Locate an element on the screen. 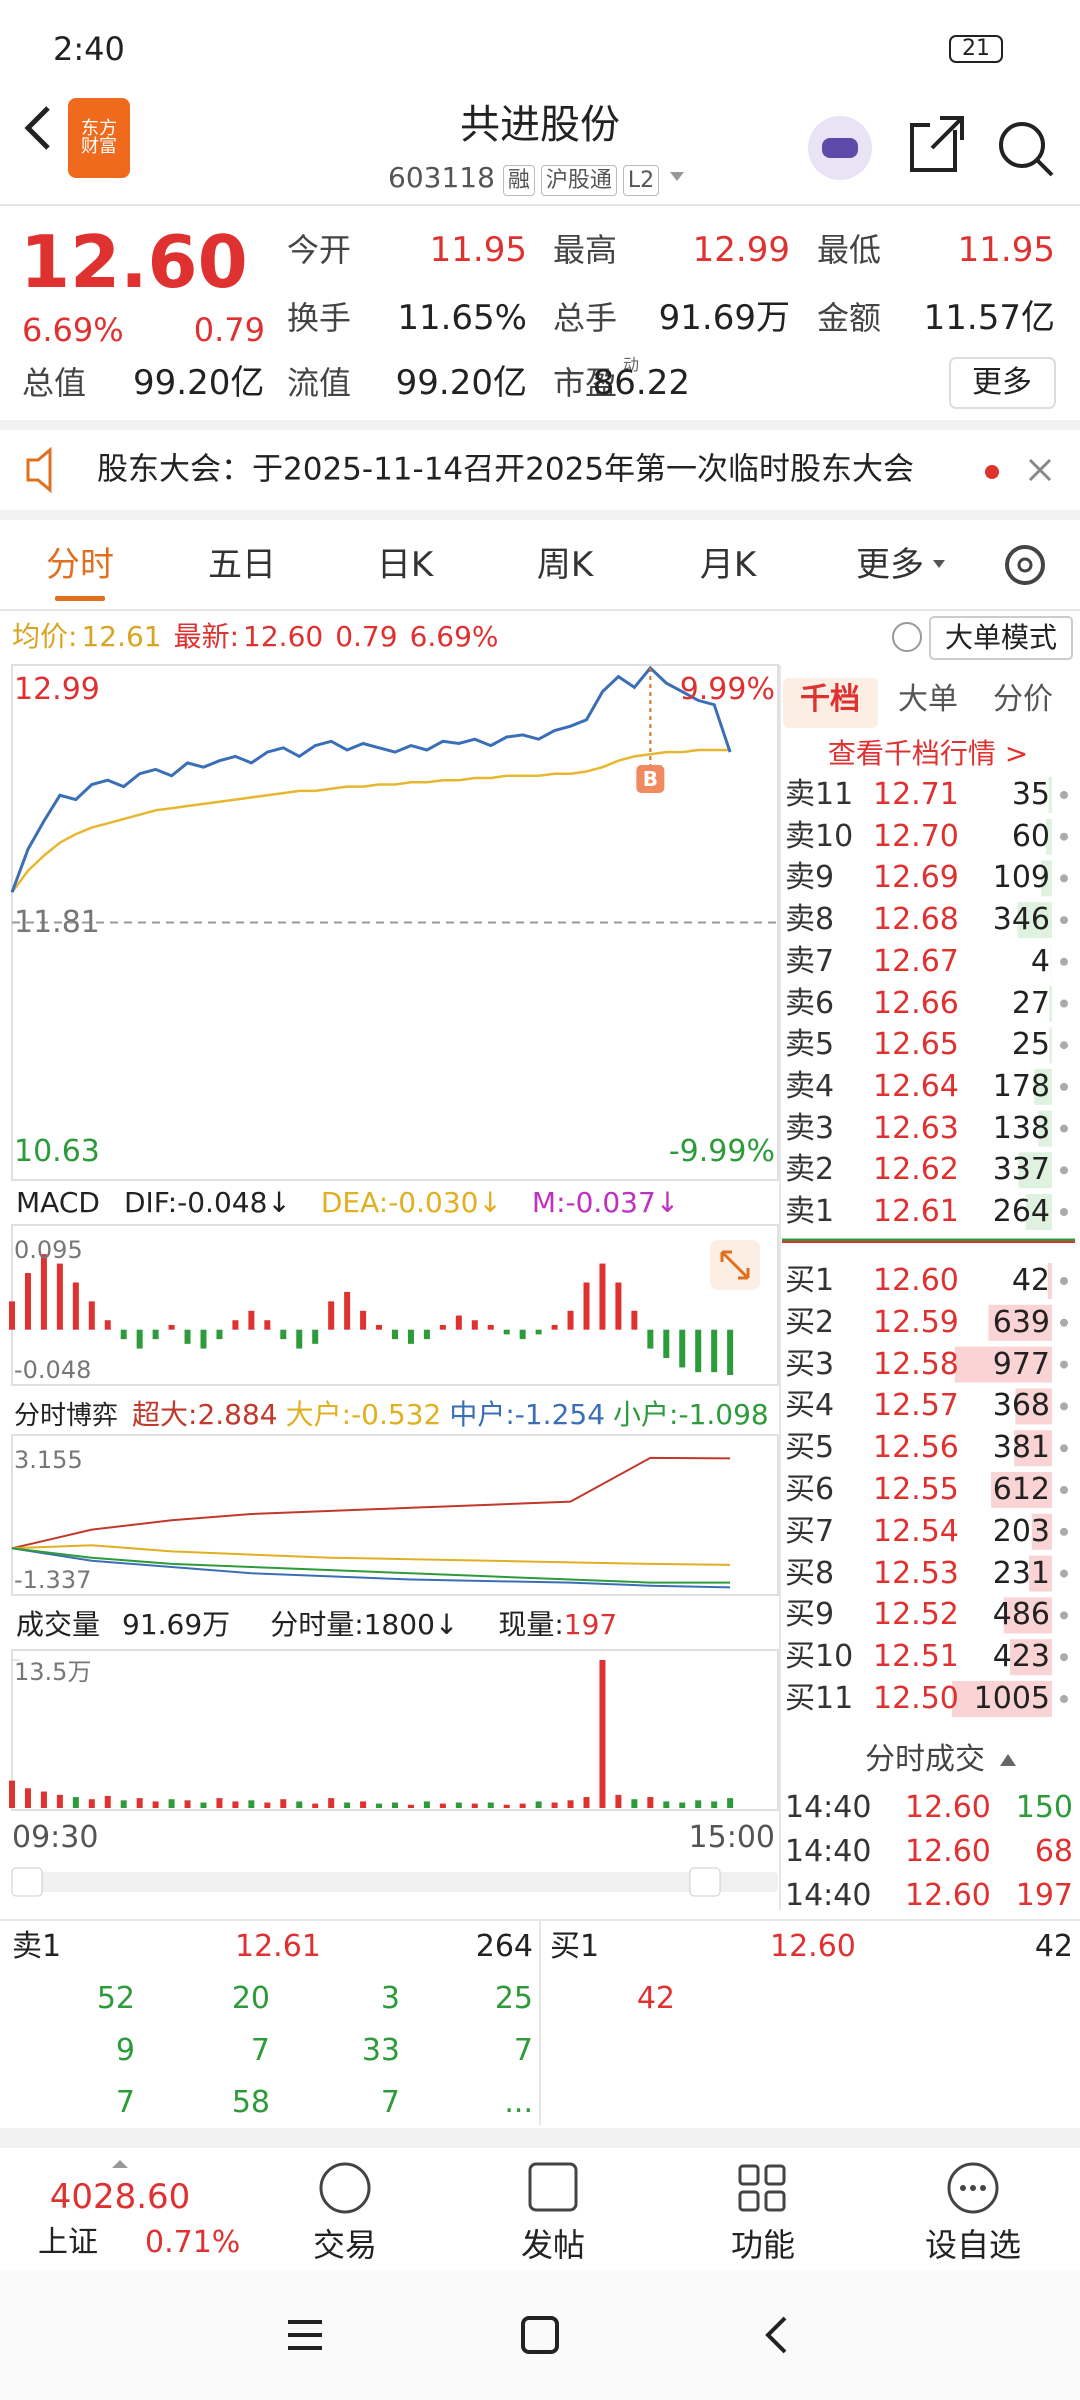  tab: 分时 is located at coordinates (80, 565).